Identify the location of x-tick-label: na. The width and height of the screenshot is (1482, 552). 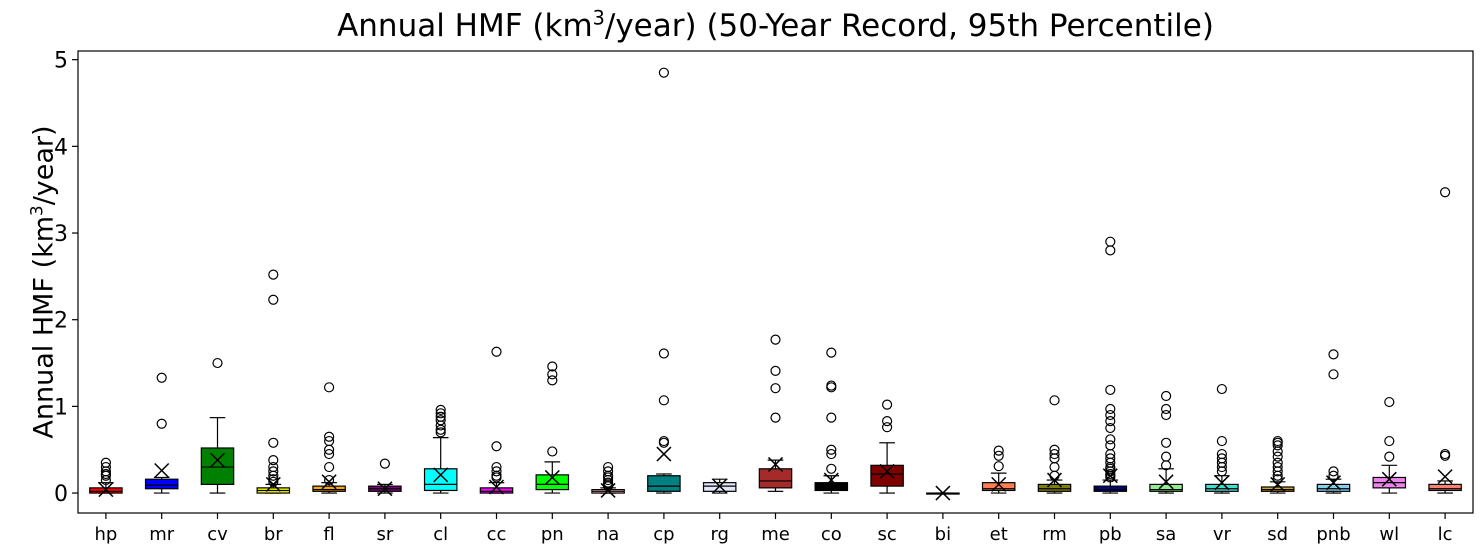
(608, 534).